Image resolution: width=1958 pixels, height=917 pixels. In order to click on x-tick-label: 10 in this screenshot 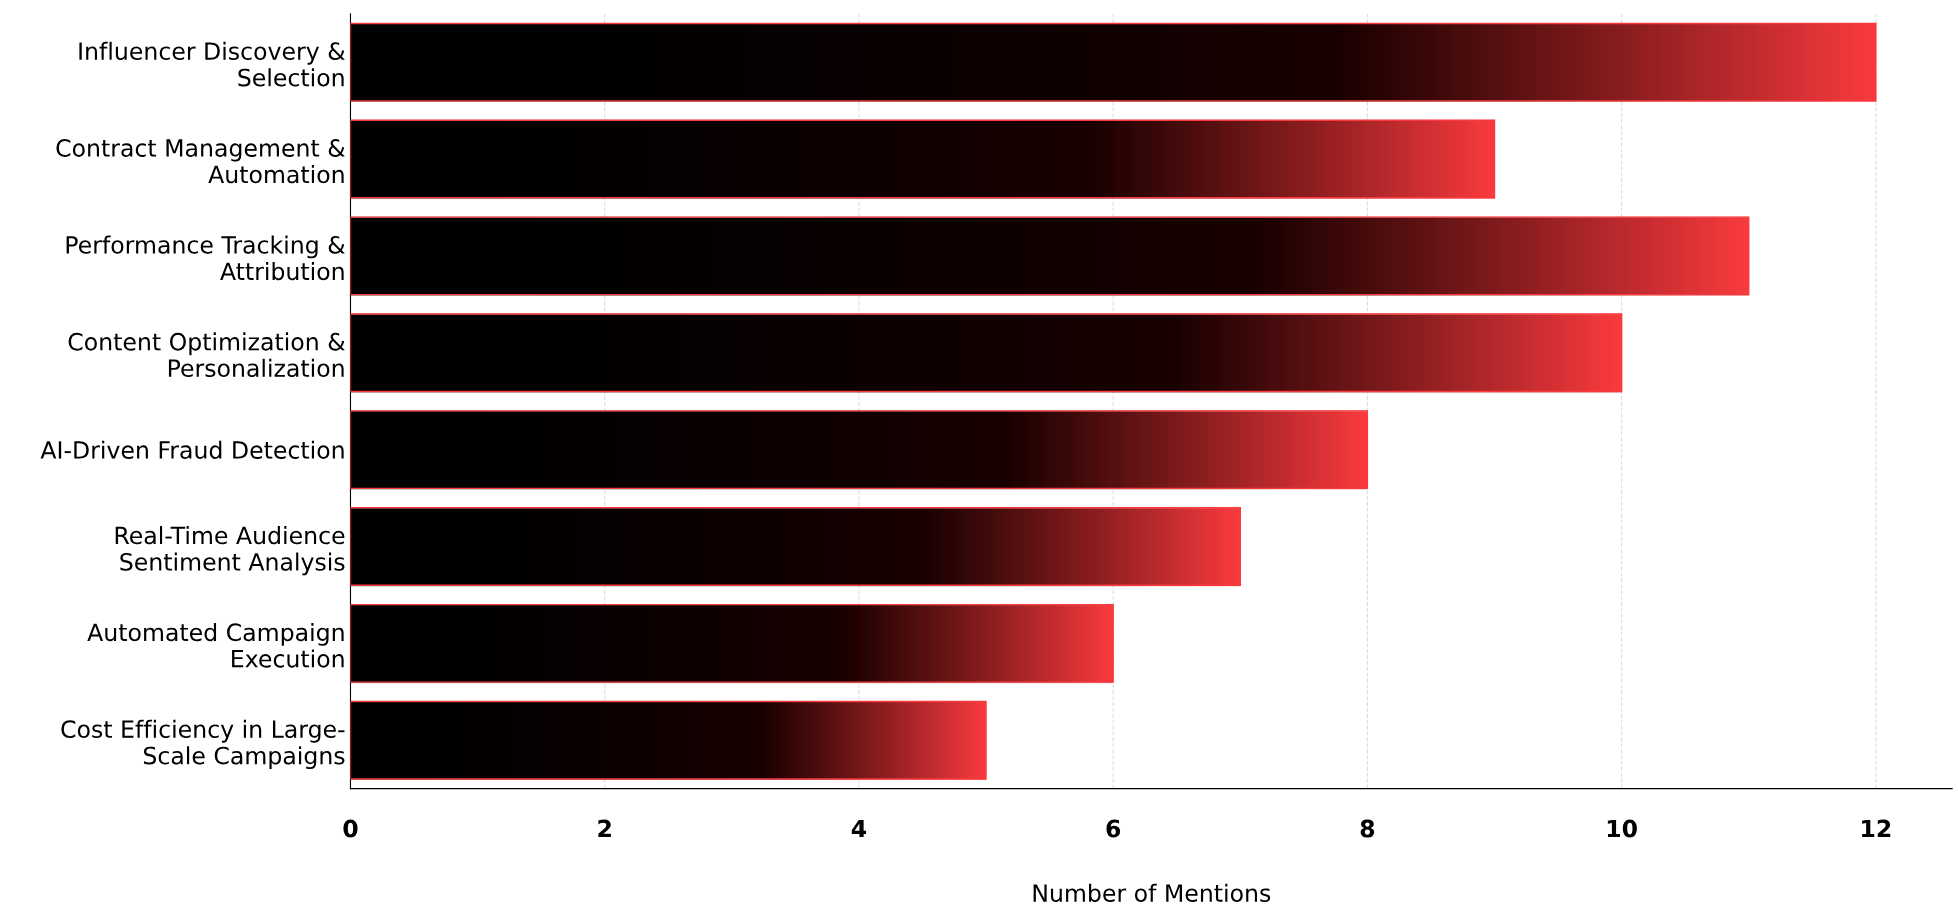, I will do `click(1622, 828)`.